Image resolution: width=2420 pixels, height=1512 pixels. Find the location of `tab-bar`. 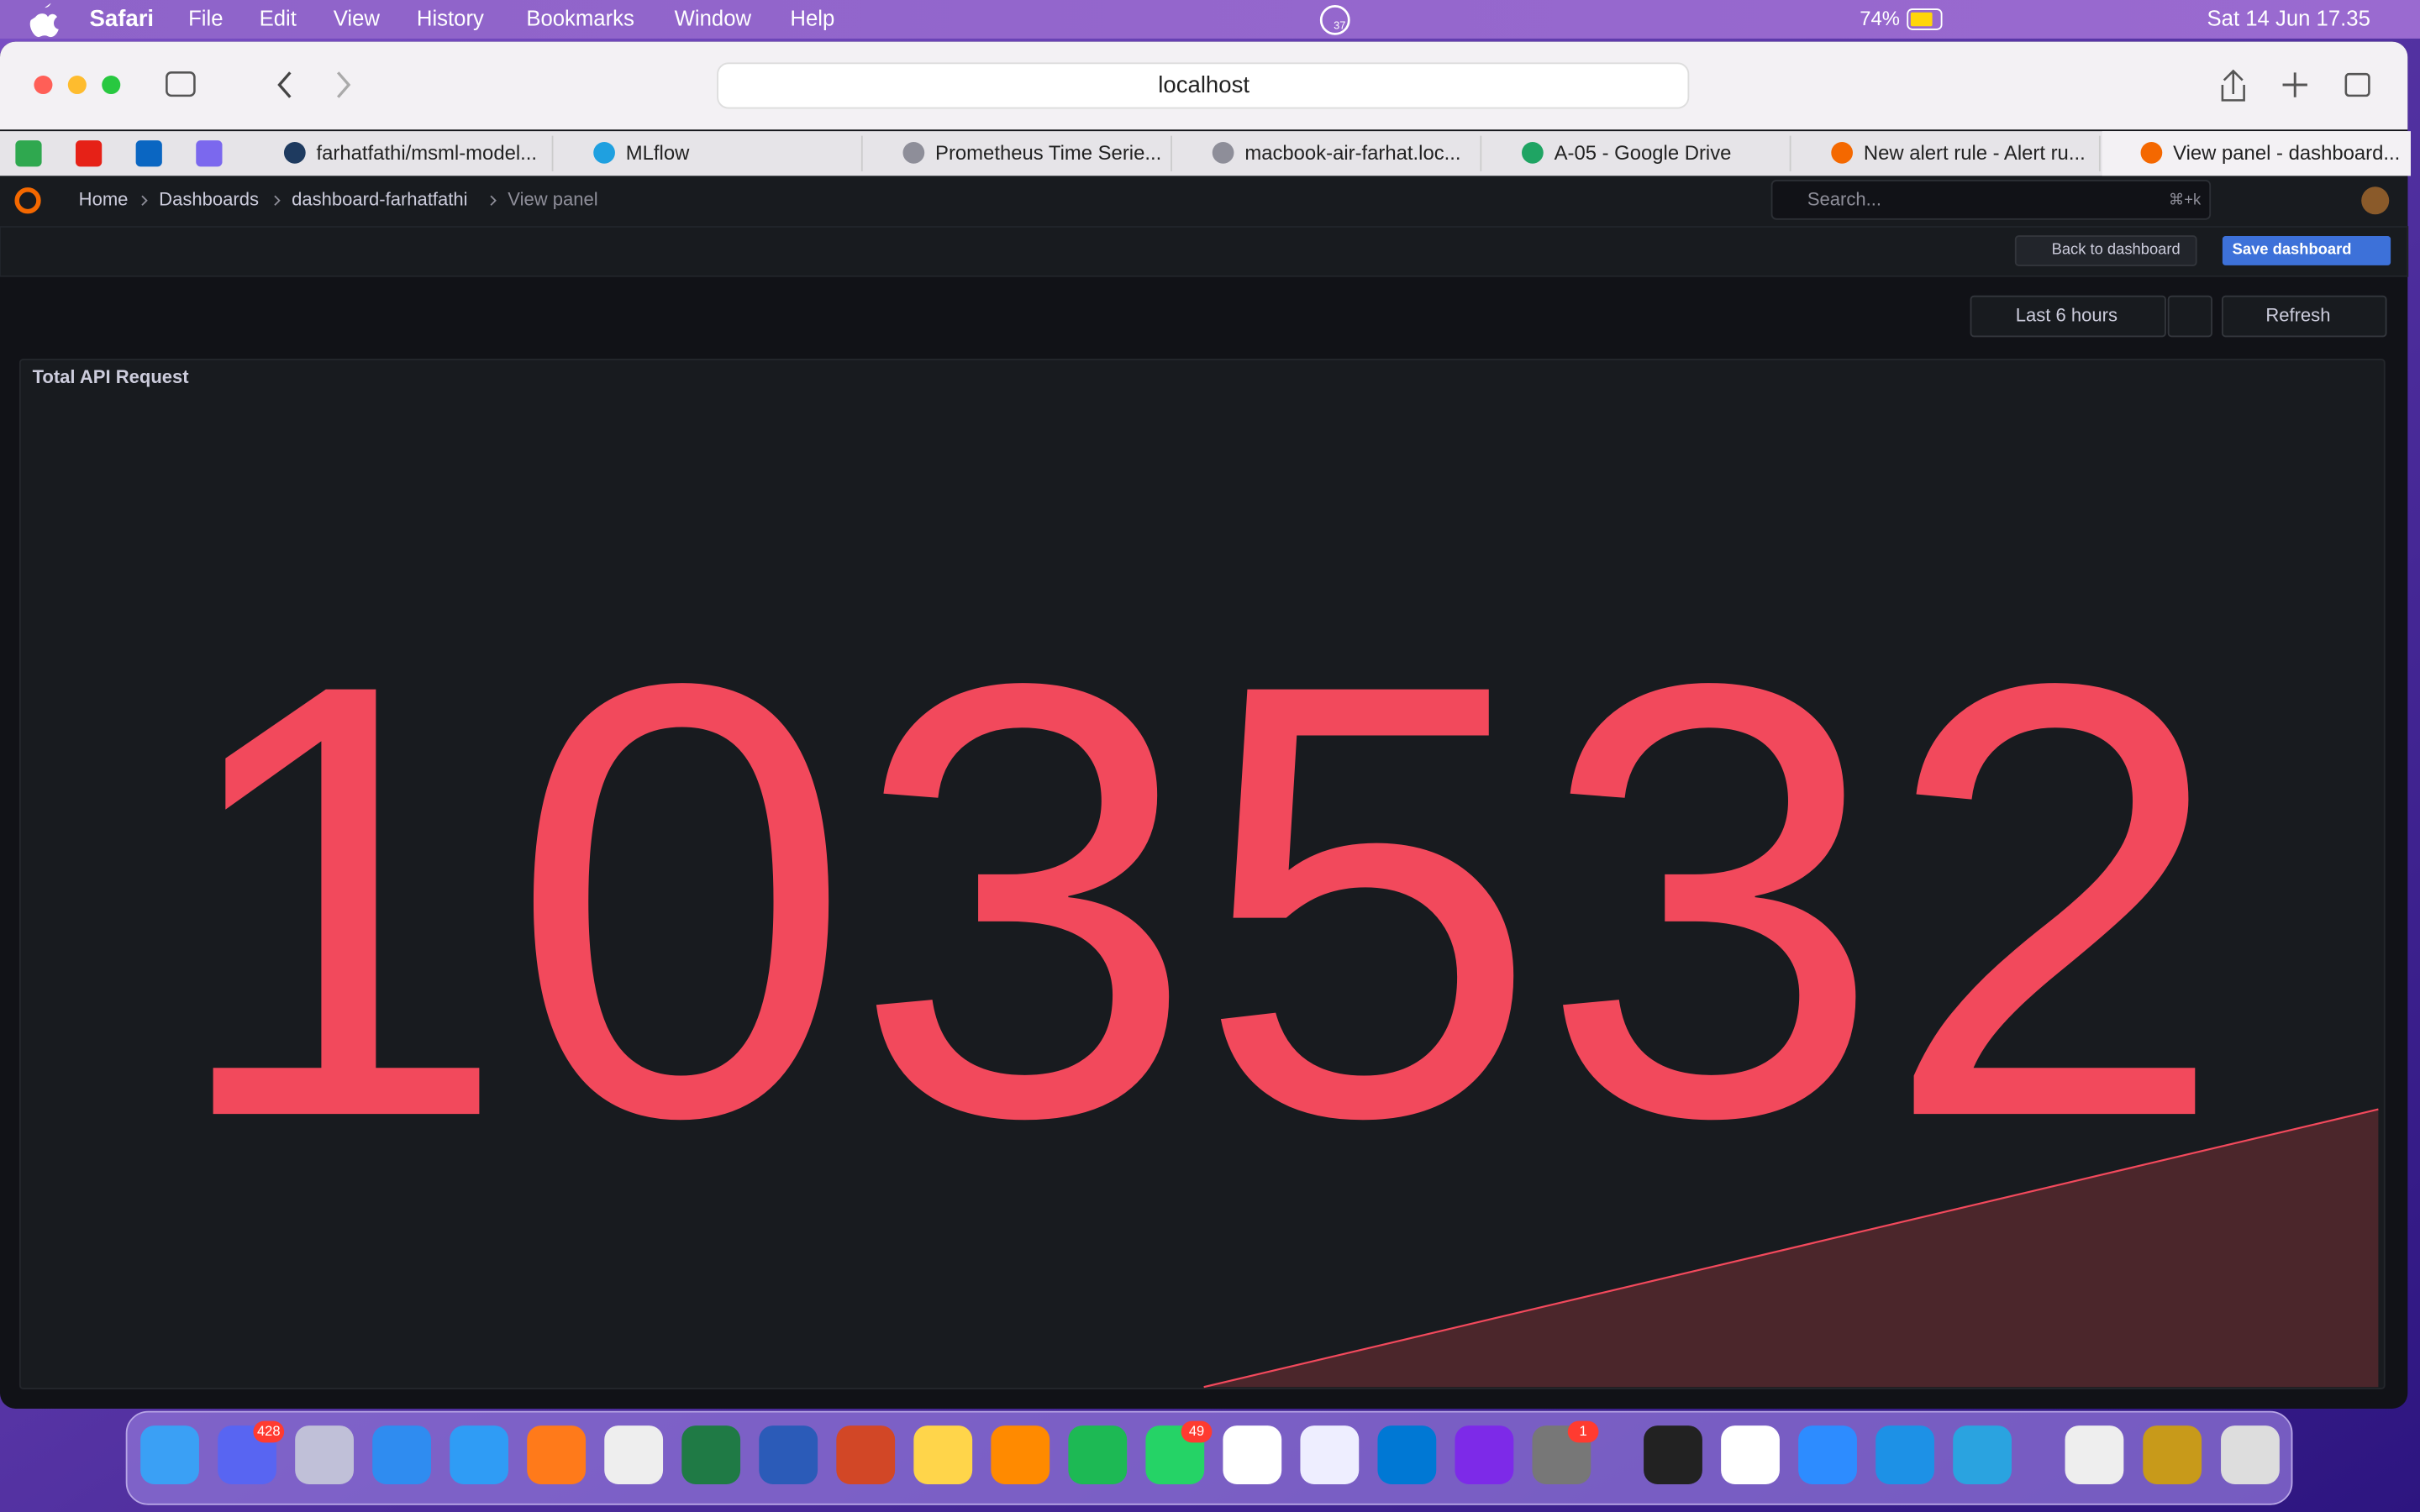

tab-bar is located at coordinates (1204, 153).